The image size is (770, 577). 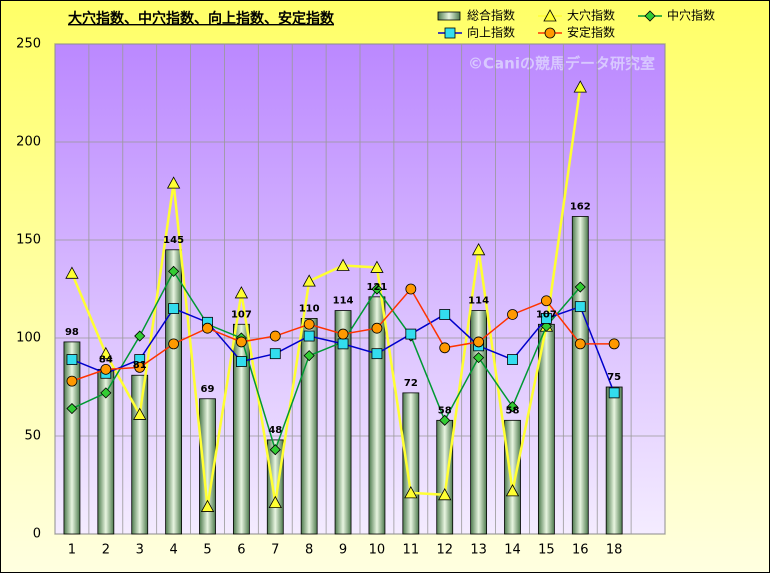 What do you see at coordinates (275, 430) in the screenshot?
I see `data-label: 48` at bounding box center [275, 430].